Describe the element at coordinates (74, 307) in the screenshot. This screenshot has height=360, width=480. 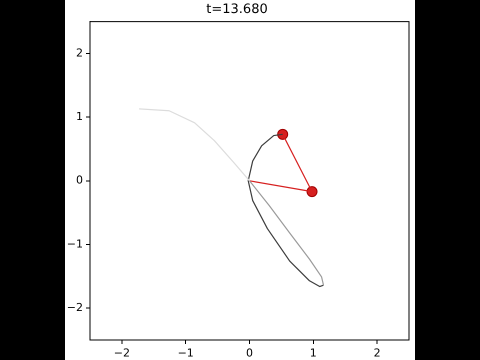
I see `y-tick-label: −2` at that location.